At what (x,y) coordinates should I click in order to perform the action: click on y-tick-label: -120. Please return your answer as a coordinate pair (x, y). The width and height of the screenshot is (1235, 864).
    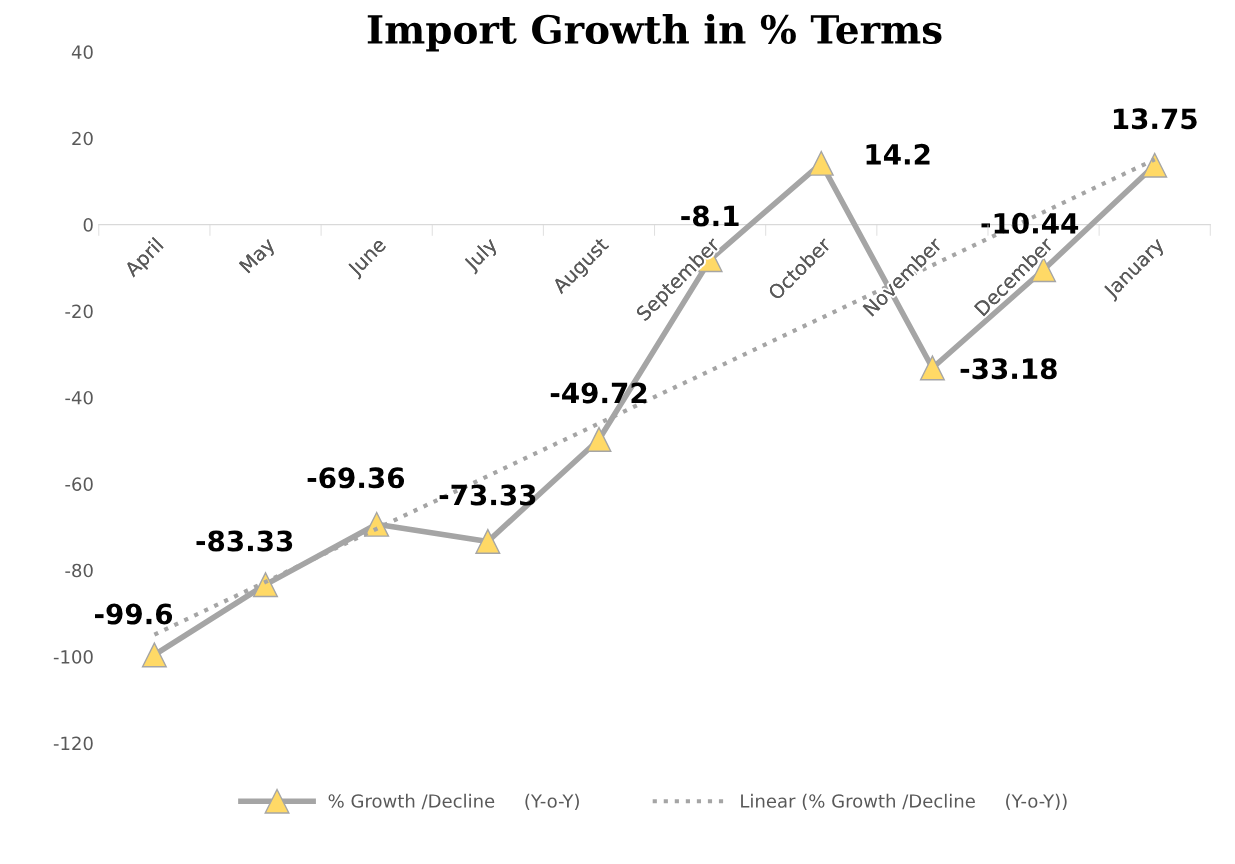
    Looking at the image, I should click on (73, 743).